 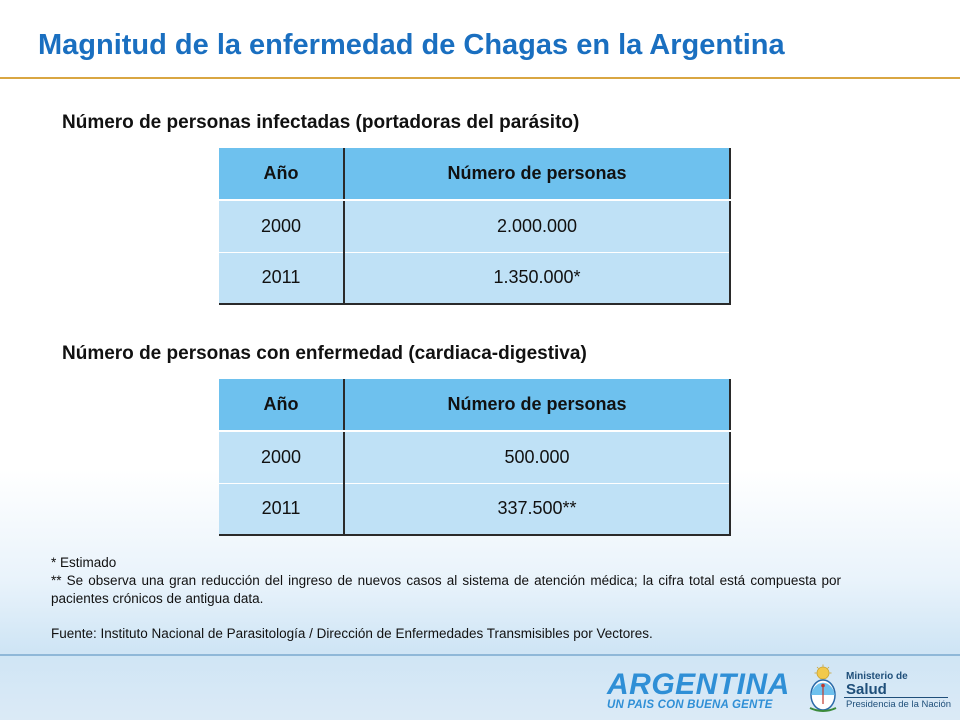 What do you see at coordinates (537, 278) in the screenshot?
I see `cell-count: 1.350.000*` at bounding box center [537, 278].